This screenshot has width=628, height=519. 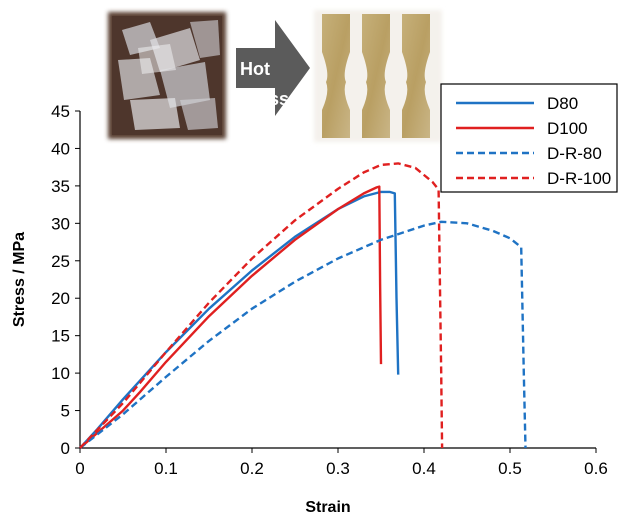 What do you see at coordinates (562, 103) in the screenshot?
I see `legend-label-d80: D80` at bounding box center [562, 103].